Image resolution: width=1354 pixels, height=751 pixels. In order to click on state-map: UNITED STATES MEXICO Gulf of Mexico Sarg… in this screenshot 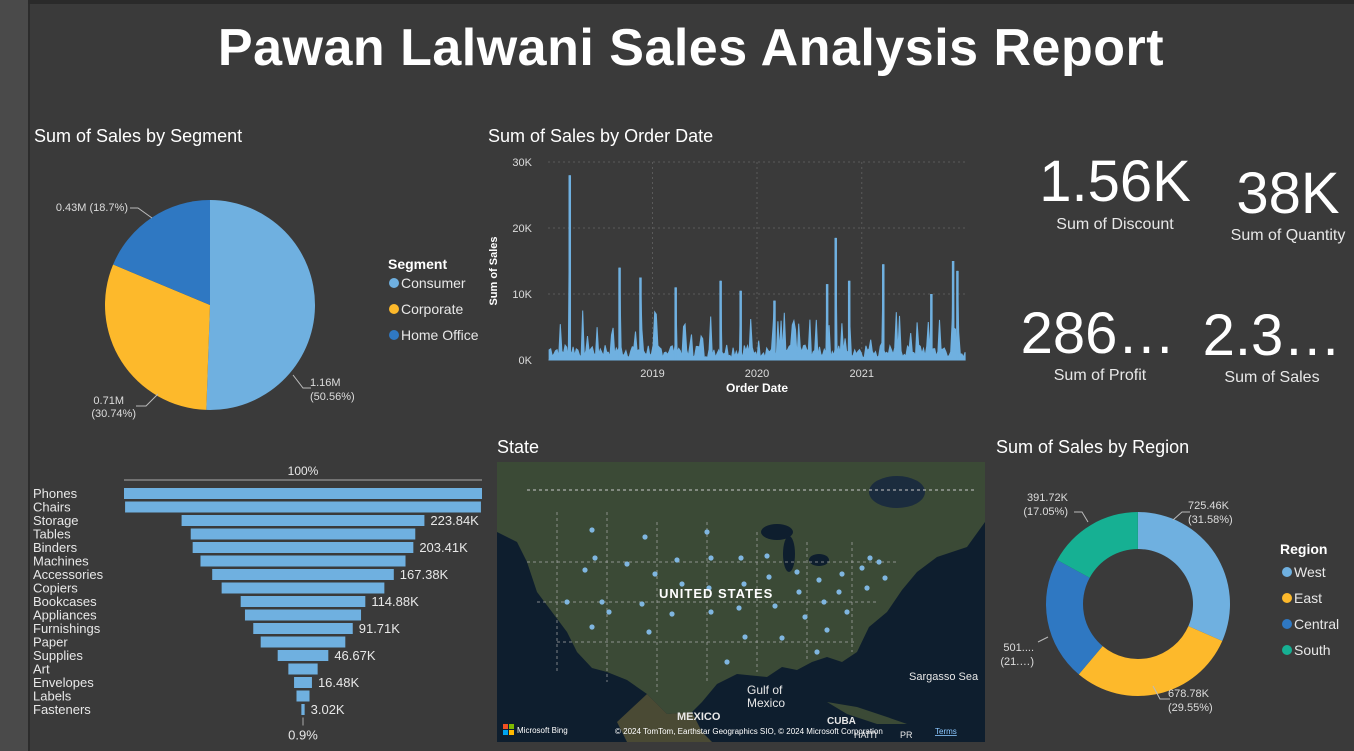, I will do `click(741, 602)`.